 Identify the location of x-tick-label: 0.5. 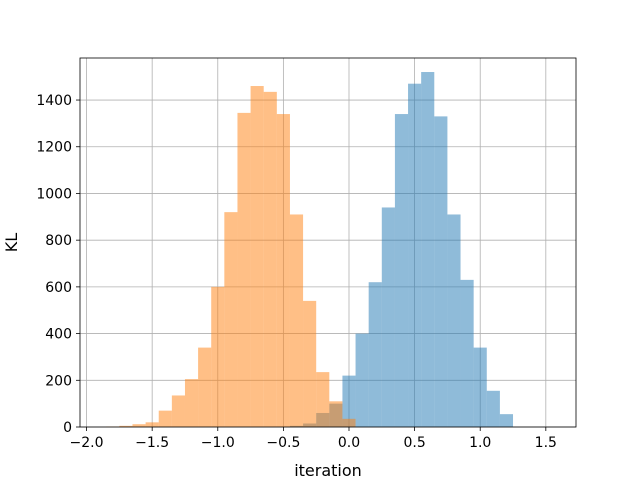
(414, 443).